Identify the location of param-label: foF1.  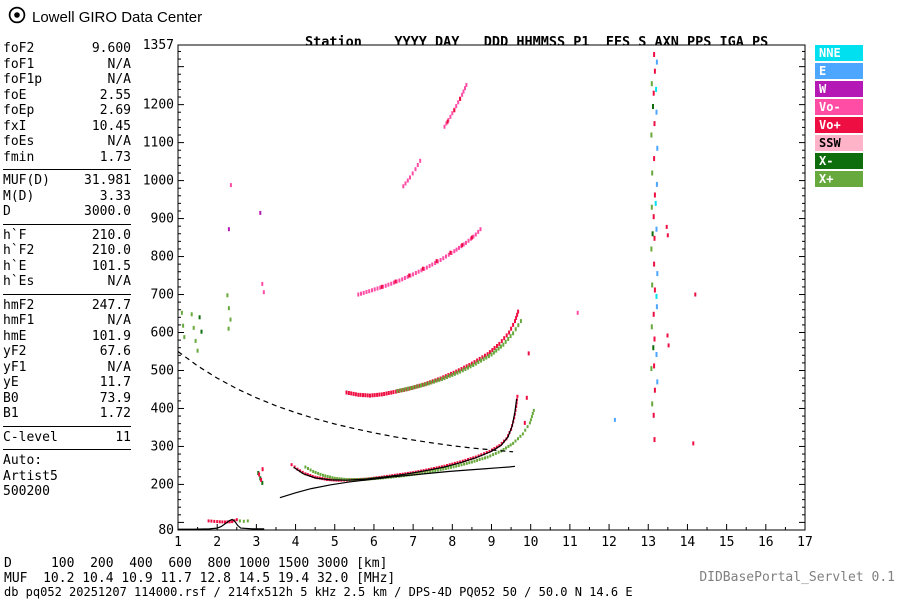
(19, 64).